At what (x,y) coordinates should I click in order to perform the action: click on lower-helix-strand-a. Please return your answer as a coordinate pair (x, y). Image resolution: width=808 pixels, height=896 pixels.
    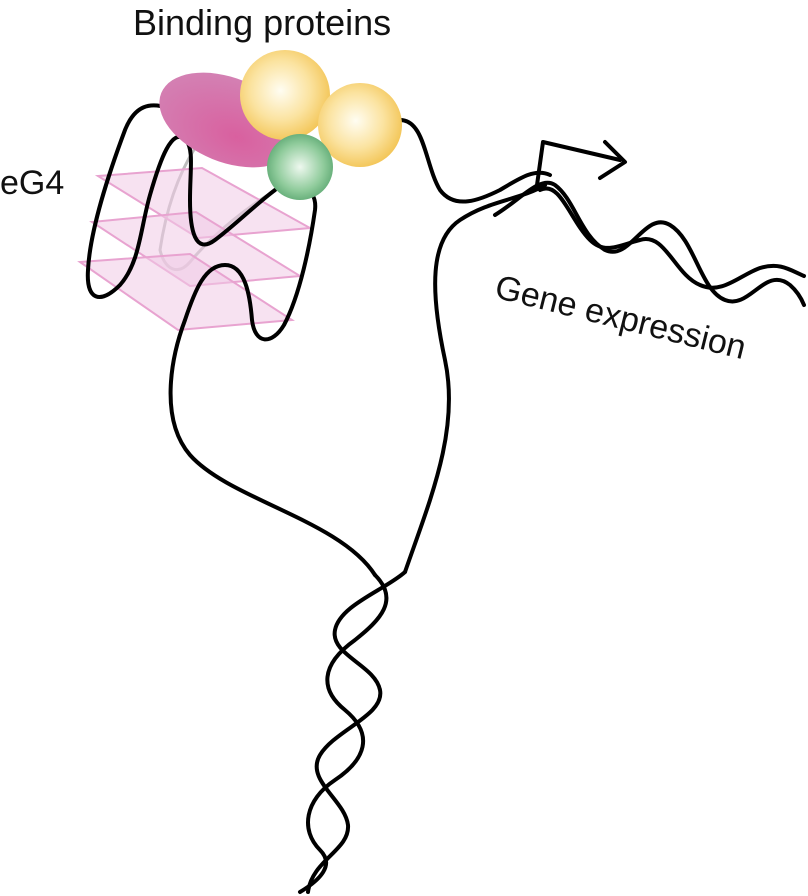
    Looking at the image, I should click on (343, 733).